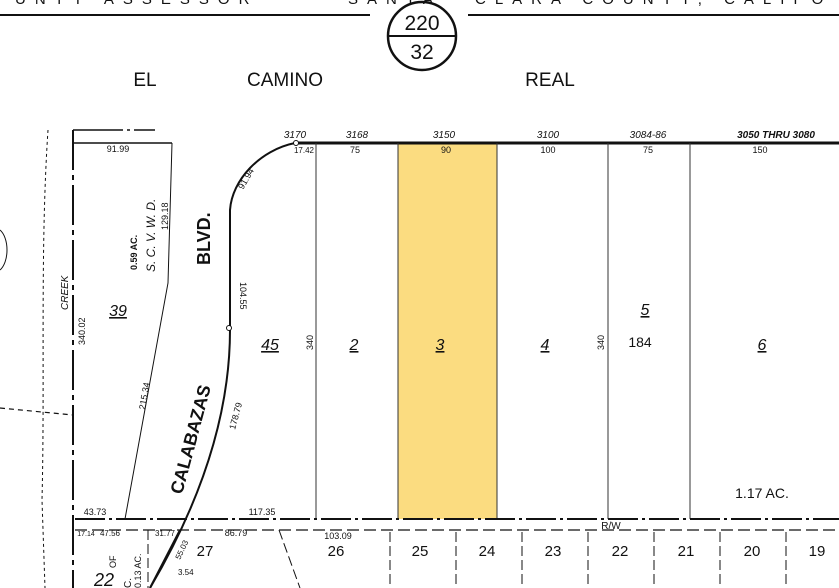  Describe the element at coordinates (110, 533) in the screenshot. I see `dimension: 47.56` at that location.